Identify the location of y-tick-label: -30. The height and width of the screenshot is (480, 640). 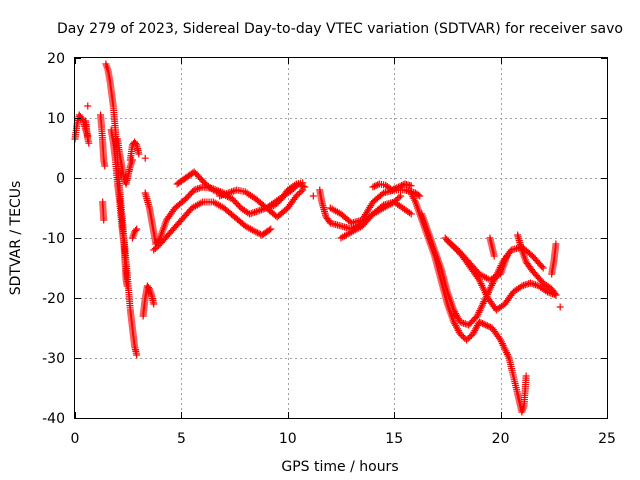
(53, 359).